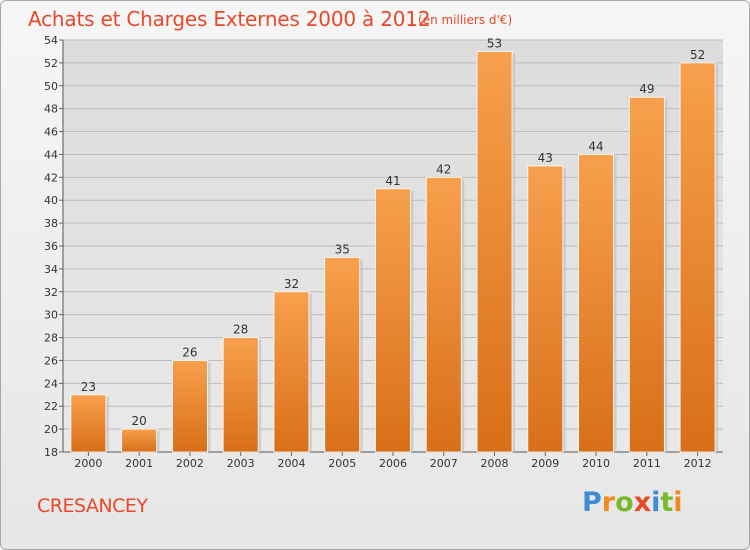  What do you see at coordinates (88, 387) in the screenshot?
I see `bar-value-label: 23` at bounding box center [88, 387].